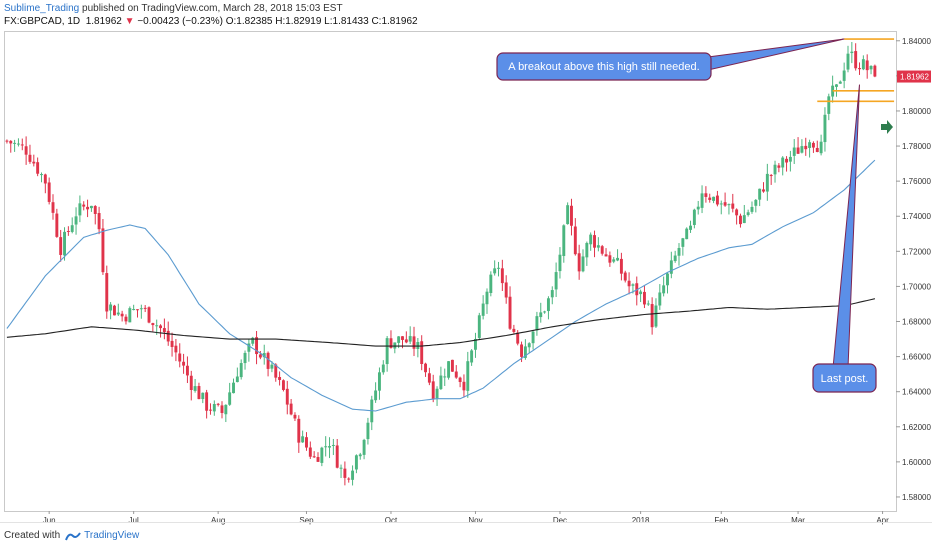  Describe the element at coordinates (42, 8) in the screenshot. I see `author-link: Sublime_Trading` at that location.